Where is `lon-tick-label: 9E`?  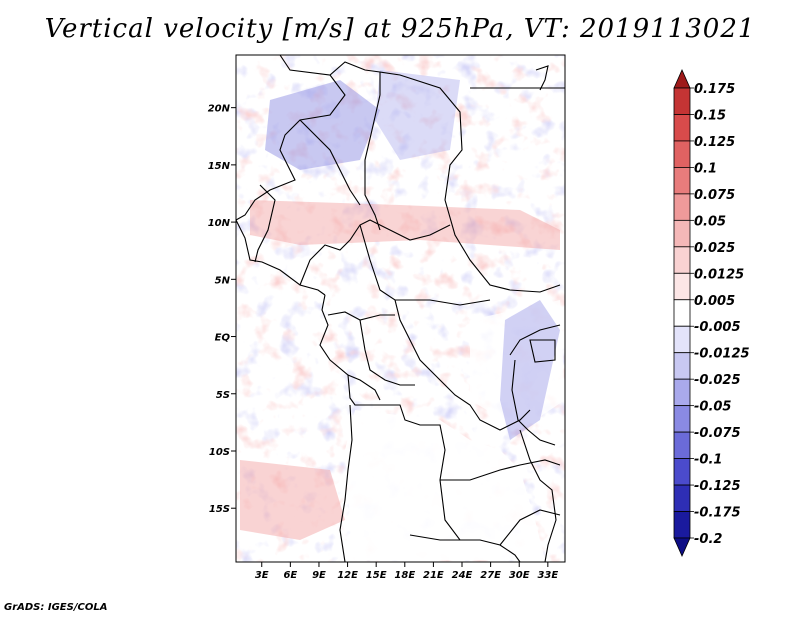 lon-tick-label: 9E is located at coordinates (319, 575).